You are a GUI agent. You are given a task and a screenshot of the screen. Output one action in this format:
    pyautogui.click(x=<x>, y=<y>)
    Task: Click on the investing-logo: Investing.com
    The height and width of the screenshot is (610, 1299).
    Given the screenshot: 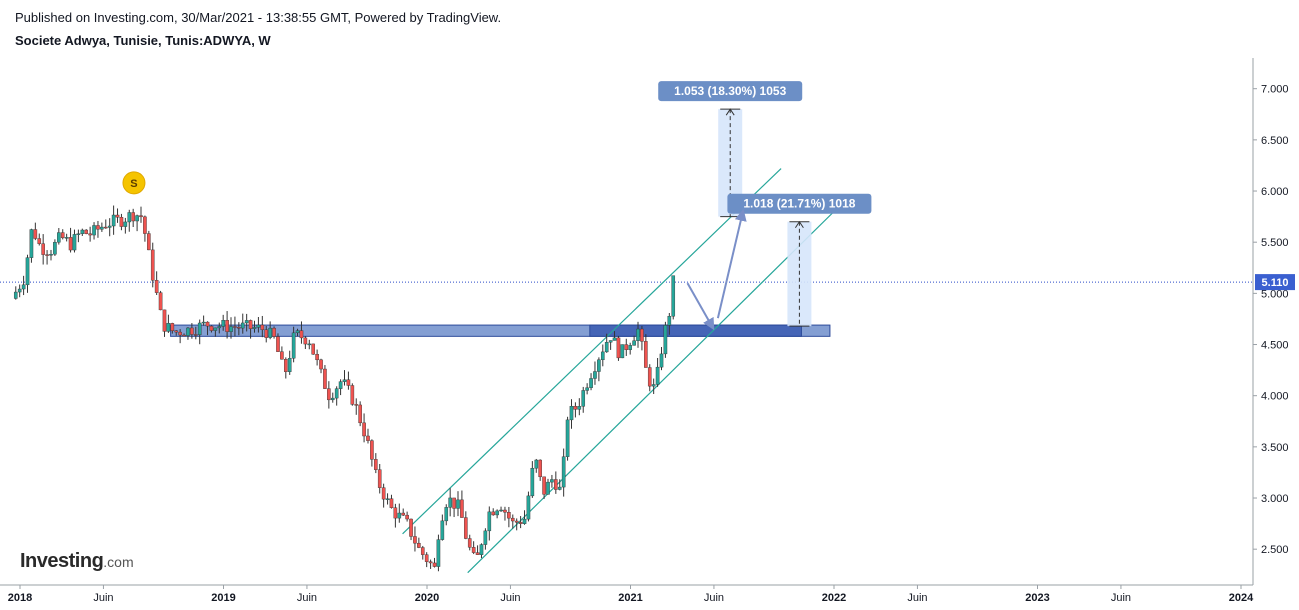 What is the action you would take?
    pyautogui.click(x=77, y=561)
    